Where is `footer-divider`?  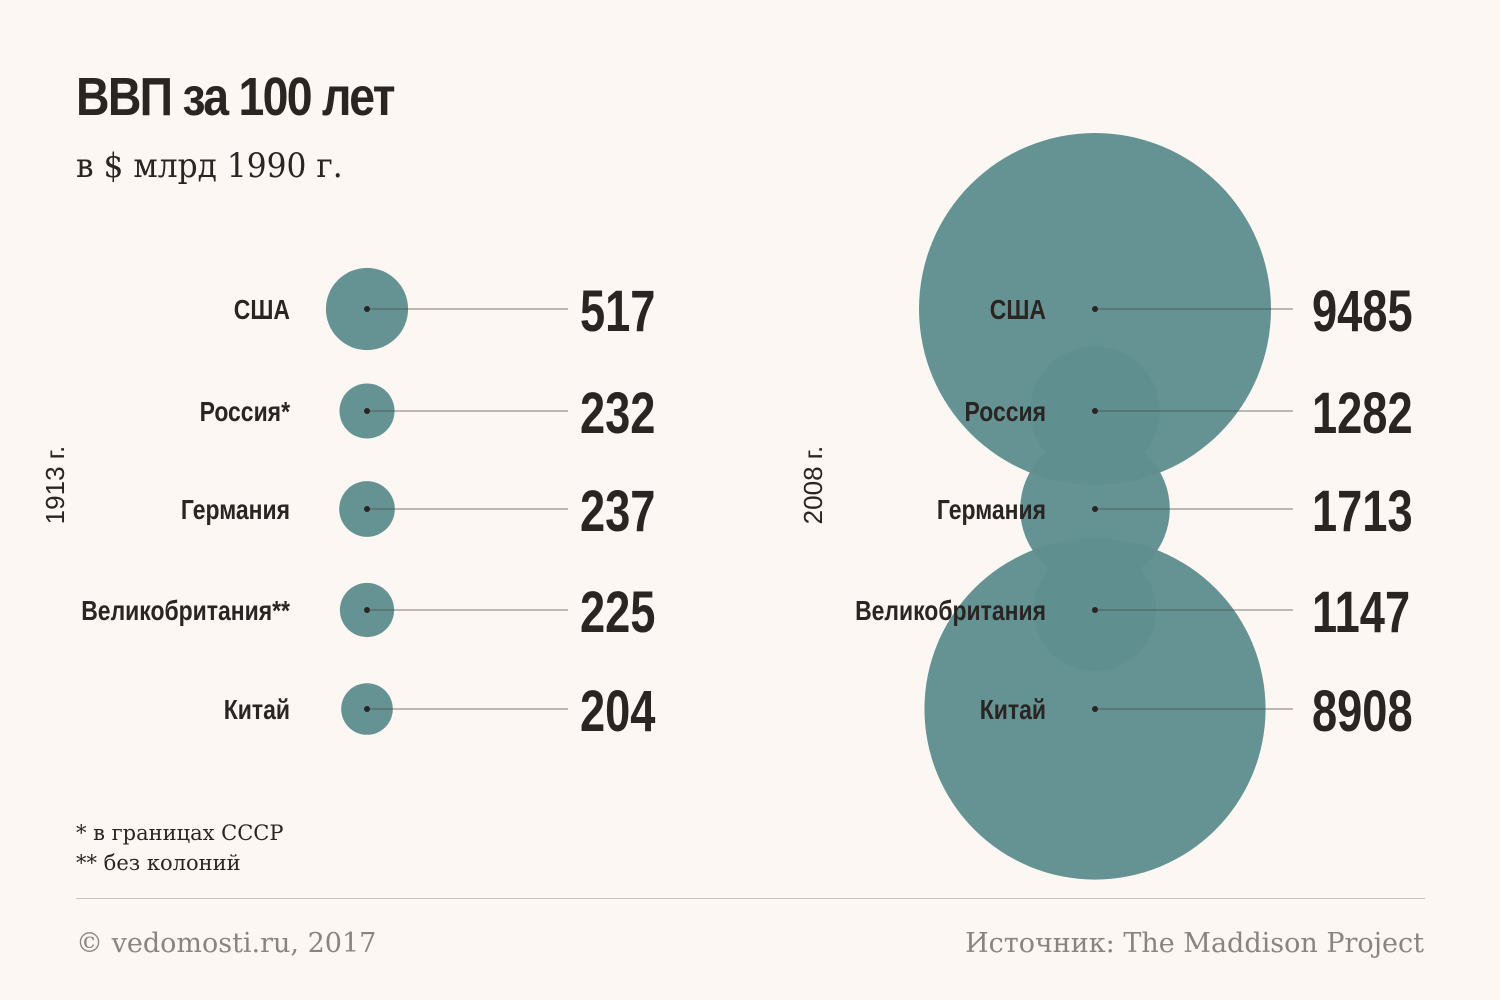
footer-divider is located at coordinates (750, 898).